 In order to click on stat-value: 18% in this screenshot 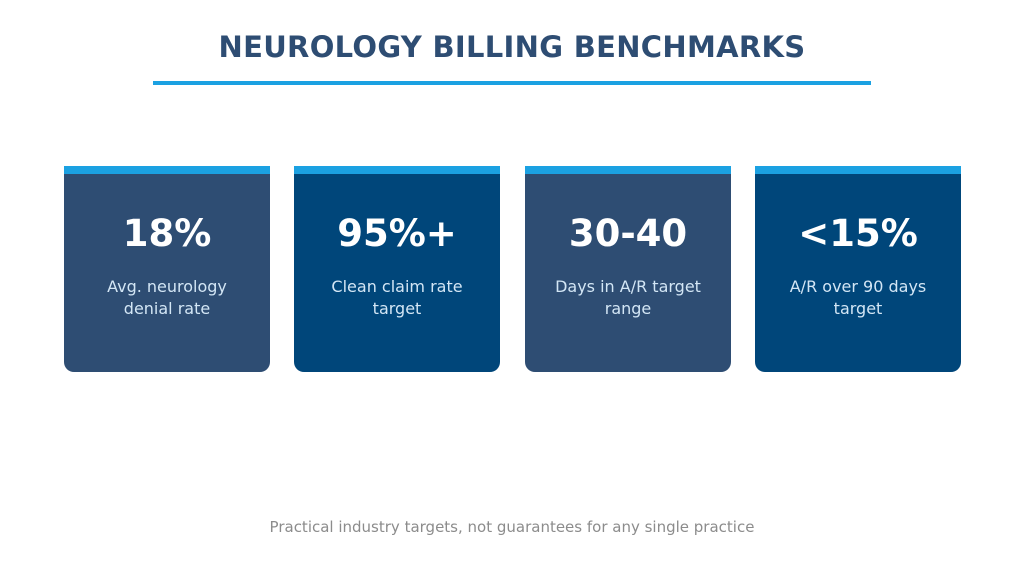, I will do `click(167, 233)`.